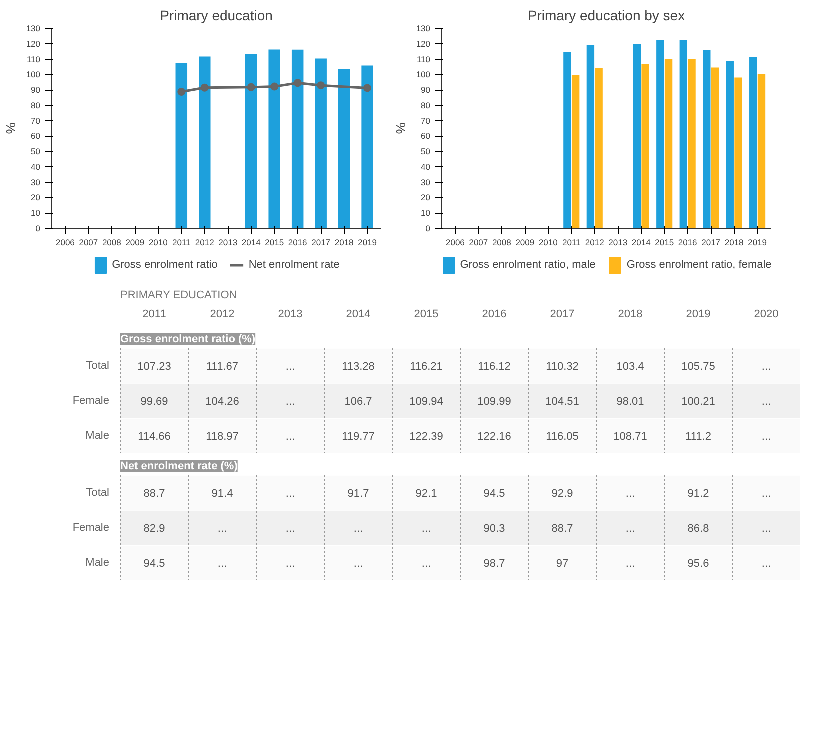 Image resolution: width=826 pixels, height=731 pixels. Describe the element at coordinates (294, 265) in the screenshot. I see `legend-label: Net enrolment rate` at that location.